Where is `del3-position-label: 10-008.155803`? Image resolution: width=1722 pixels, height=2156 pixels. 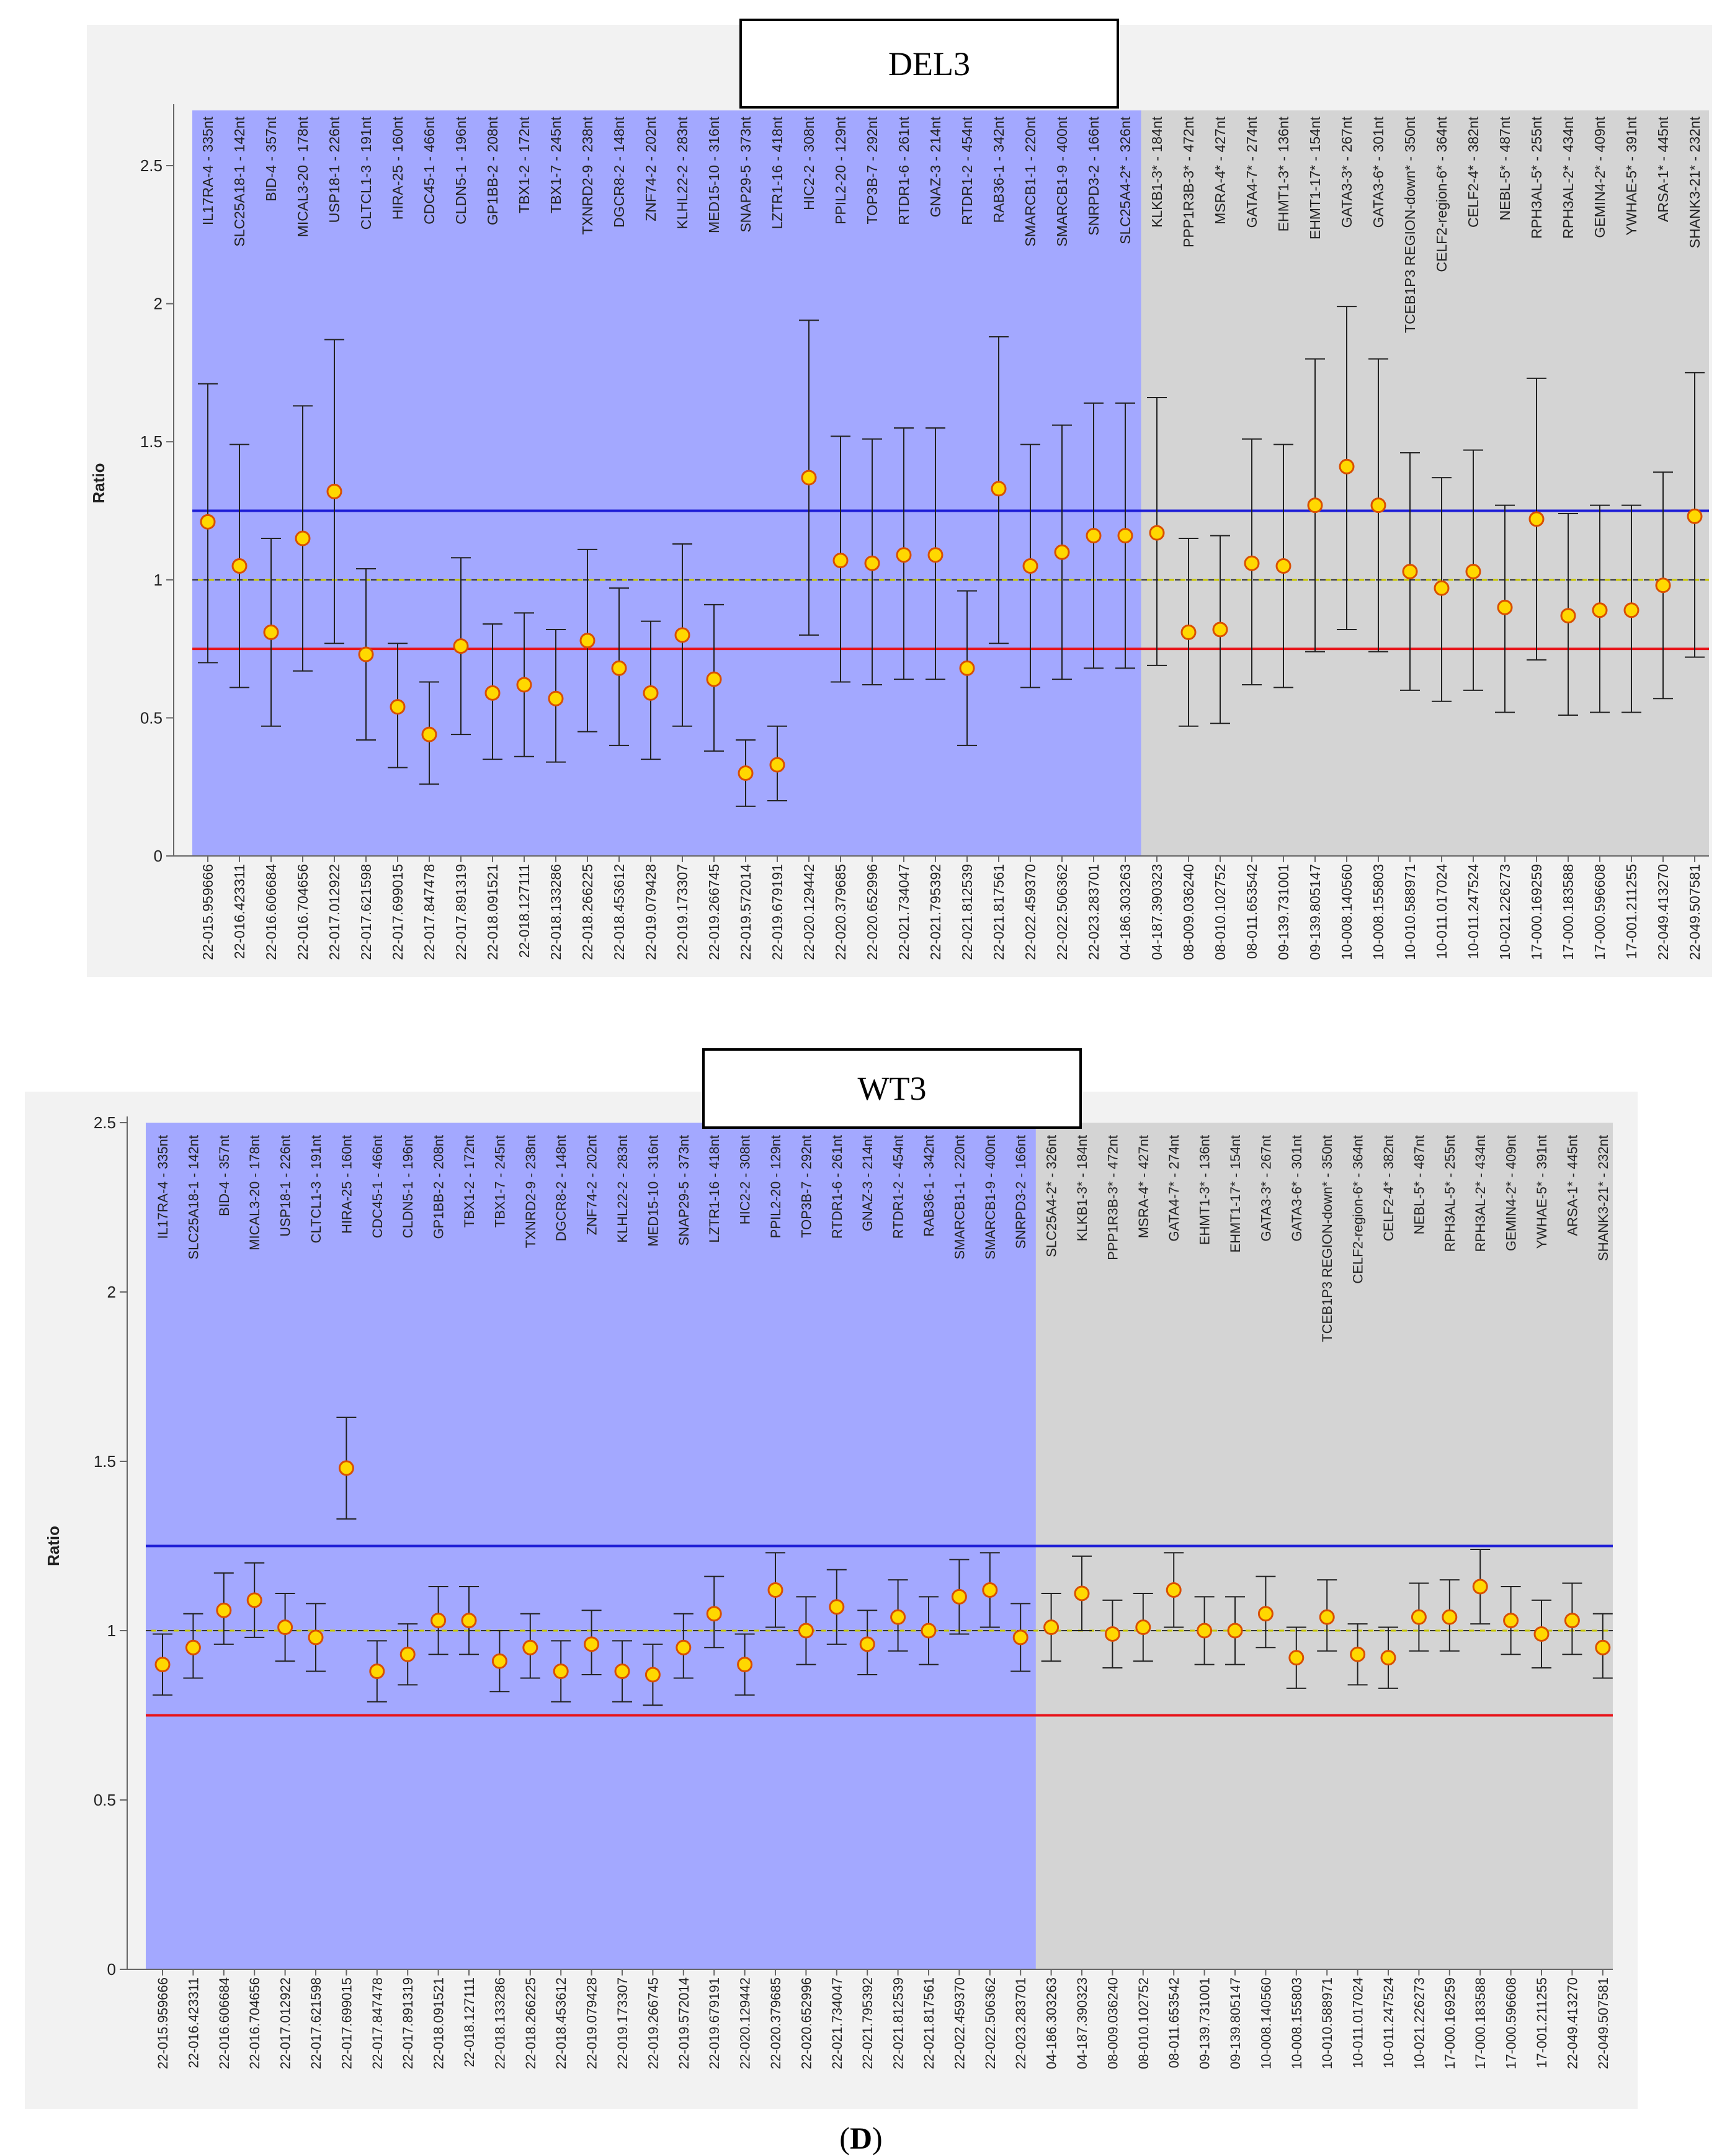 del3-position-label: 10-008.155803 is located at coordinates (1378, 912).